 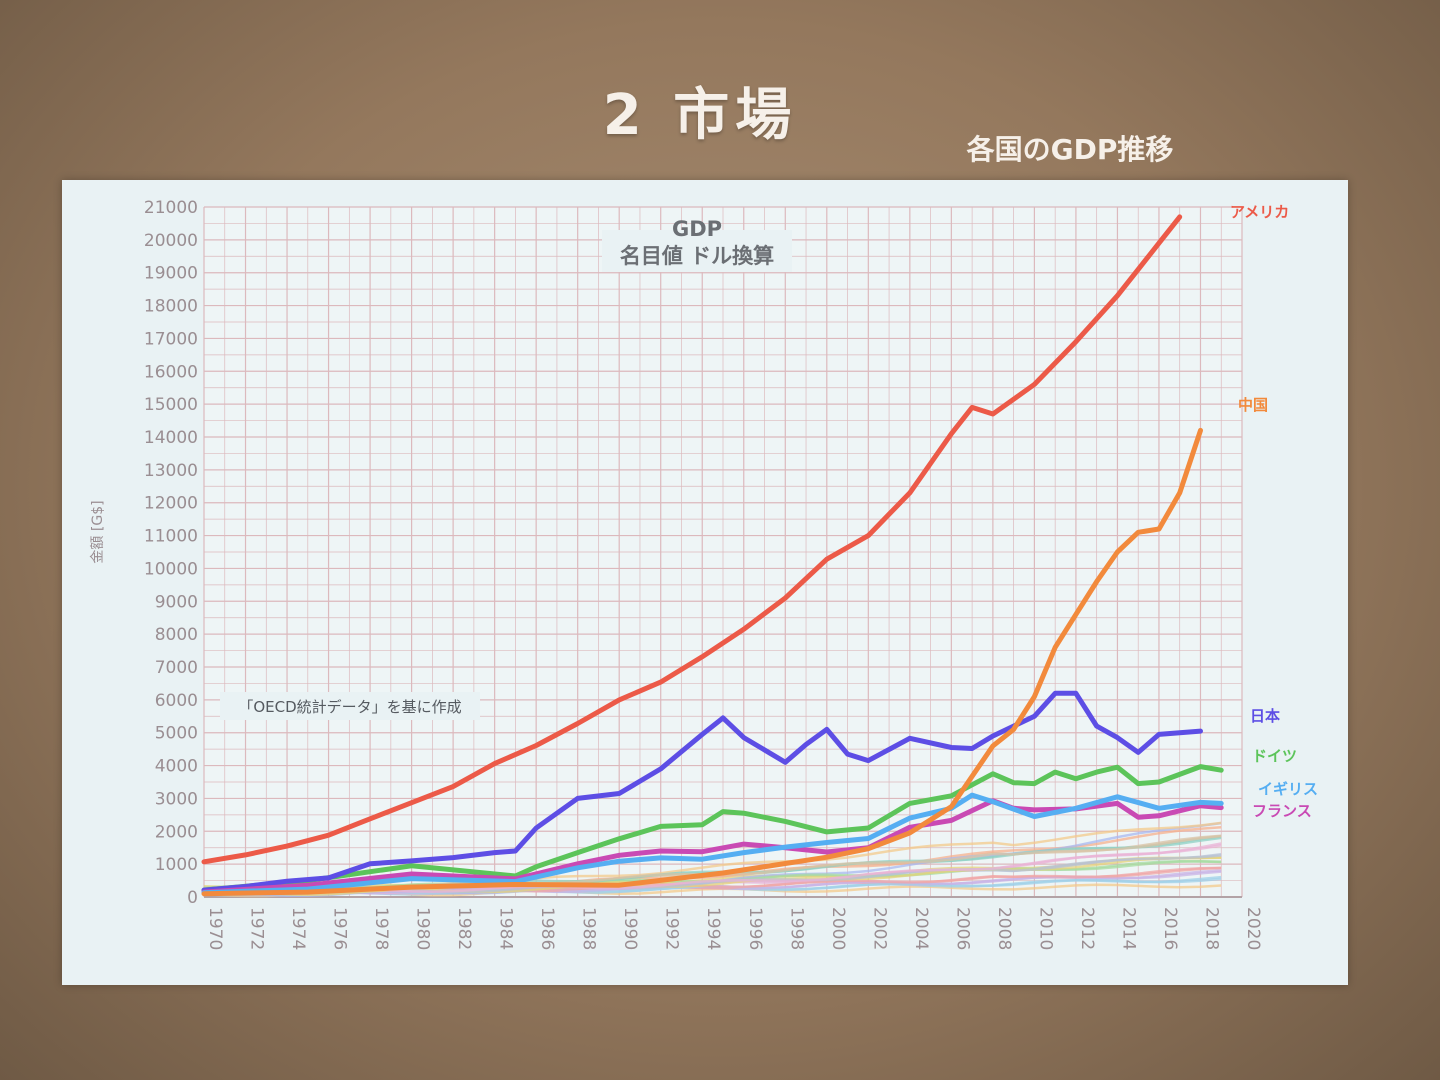 I want to click on y-tick-label: 19000, so click(x=171, y=274).